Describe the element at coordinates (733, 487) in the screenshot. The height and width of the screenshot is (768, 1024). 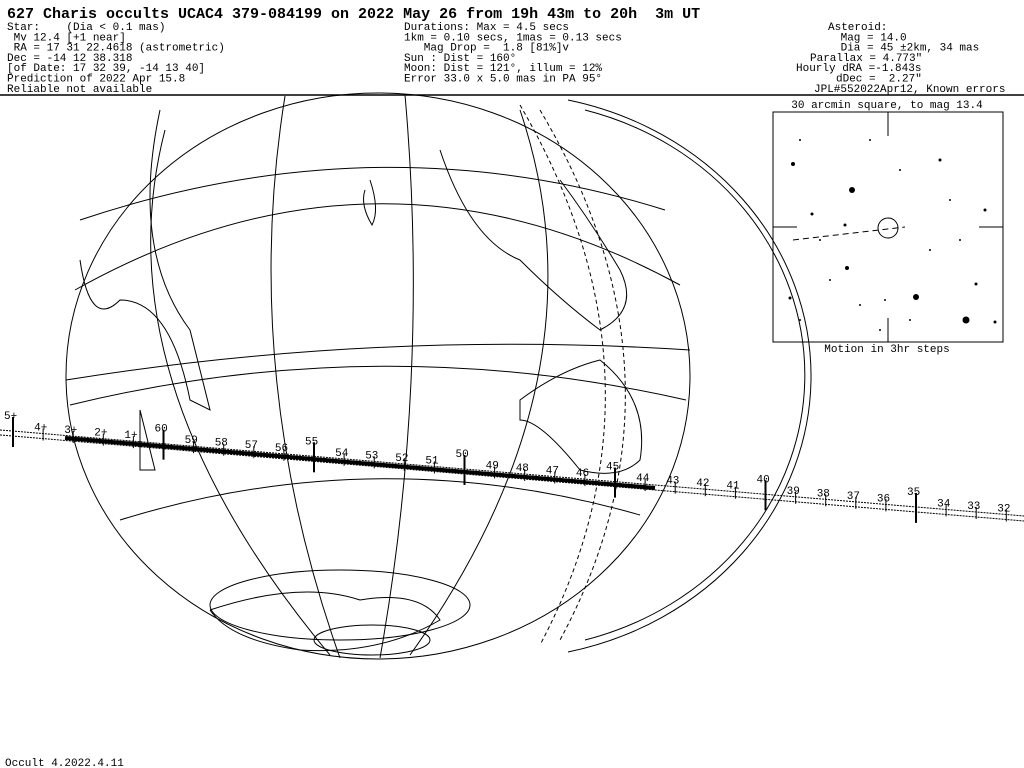
I see `time-label: 41` at that location.